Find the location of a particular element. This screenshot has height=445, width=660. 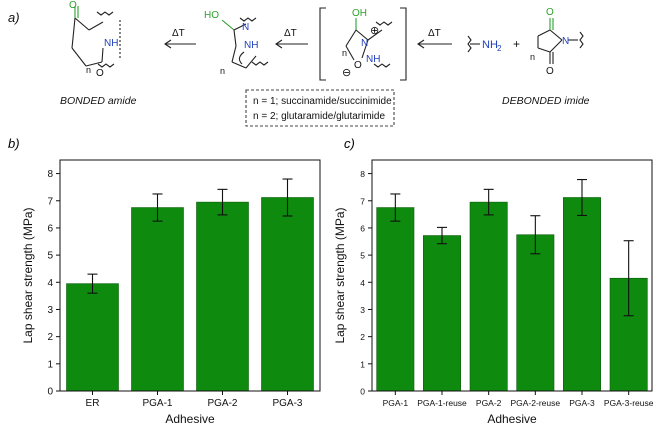

bracket-right is located at coordinates (403, 44).